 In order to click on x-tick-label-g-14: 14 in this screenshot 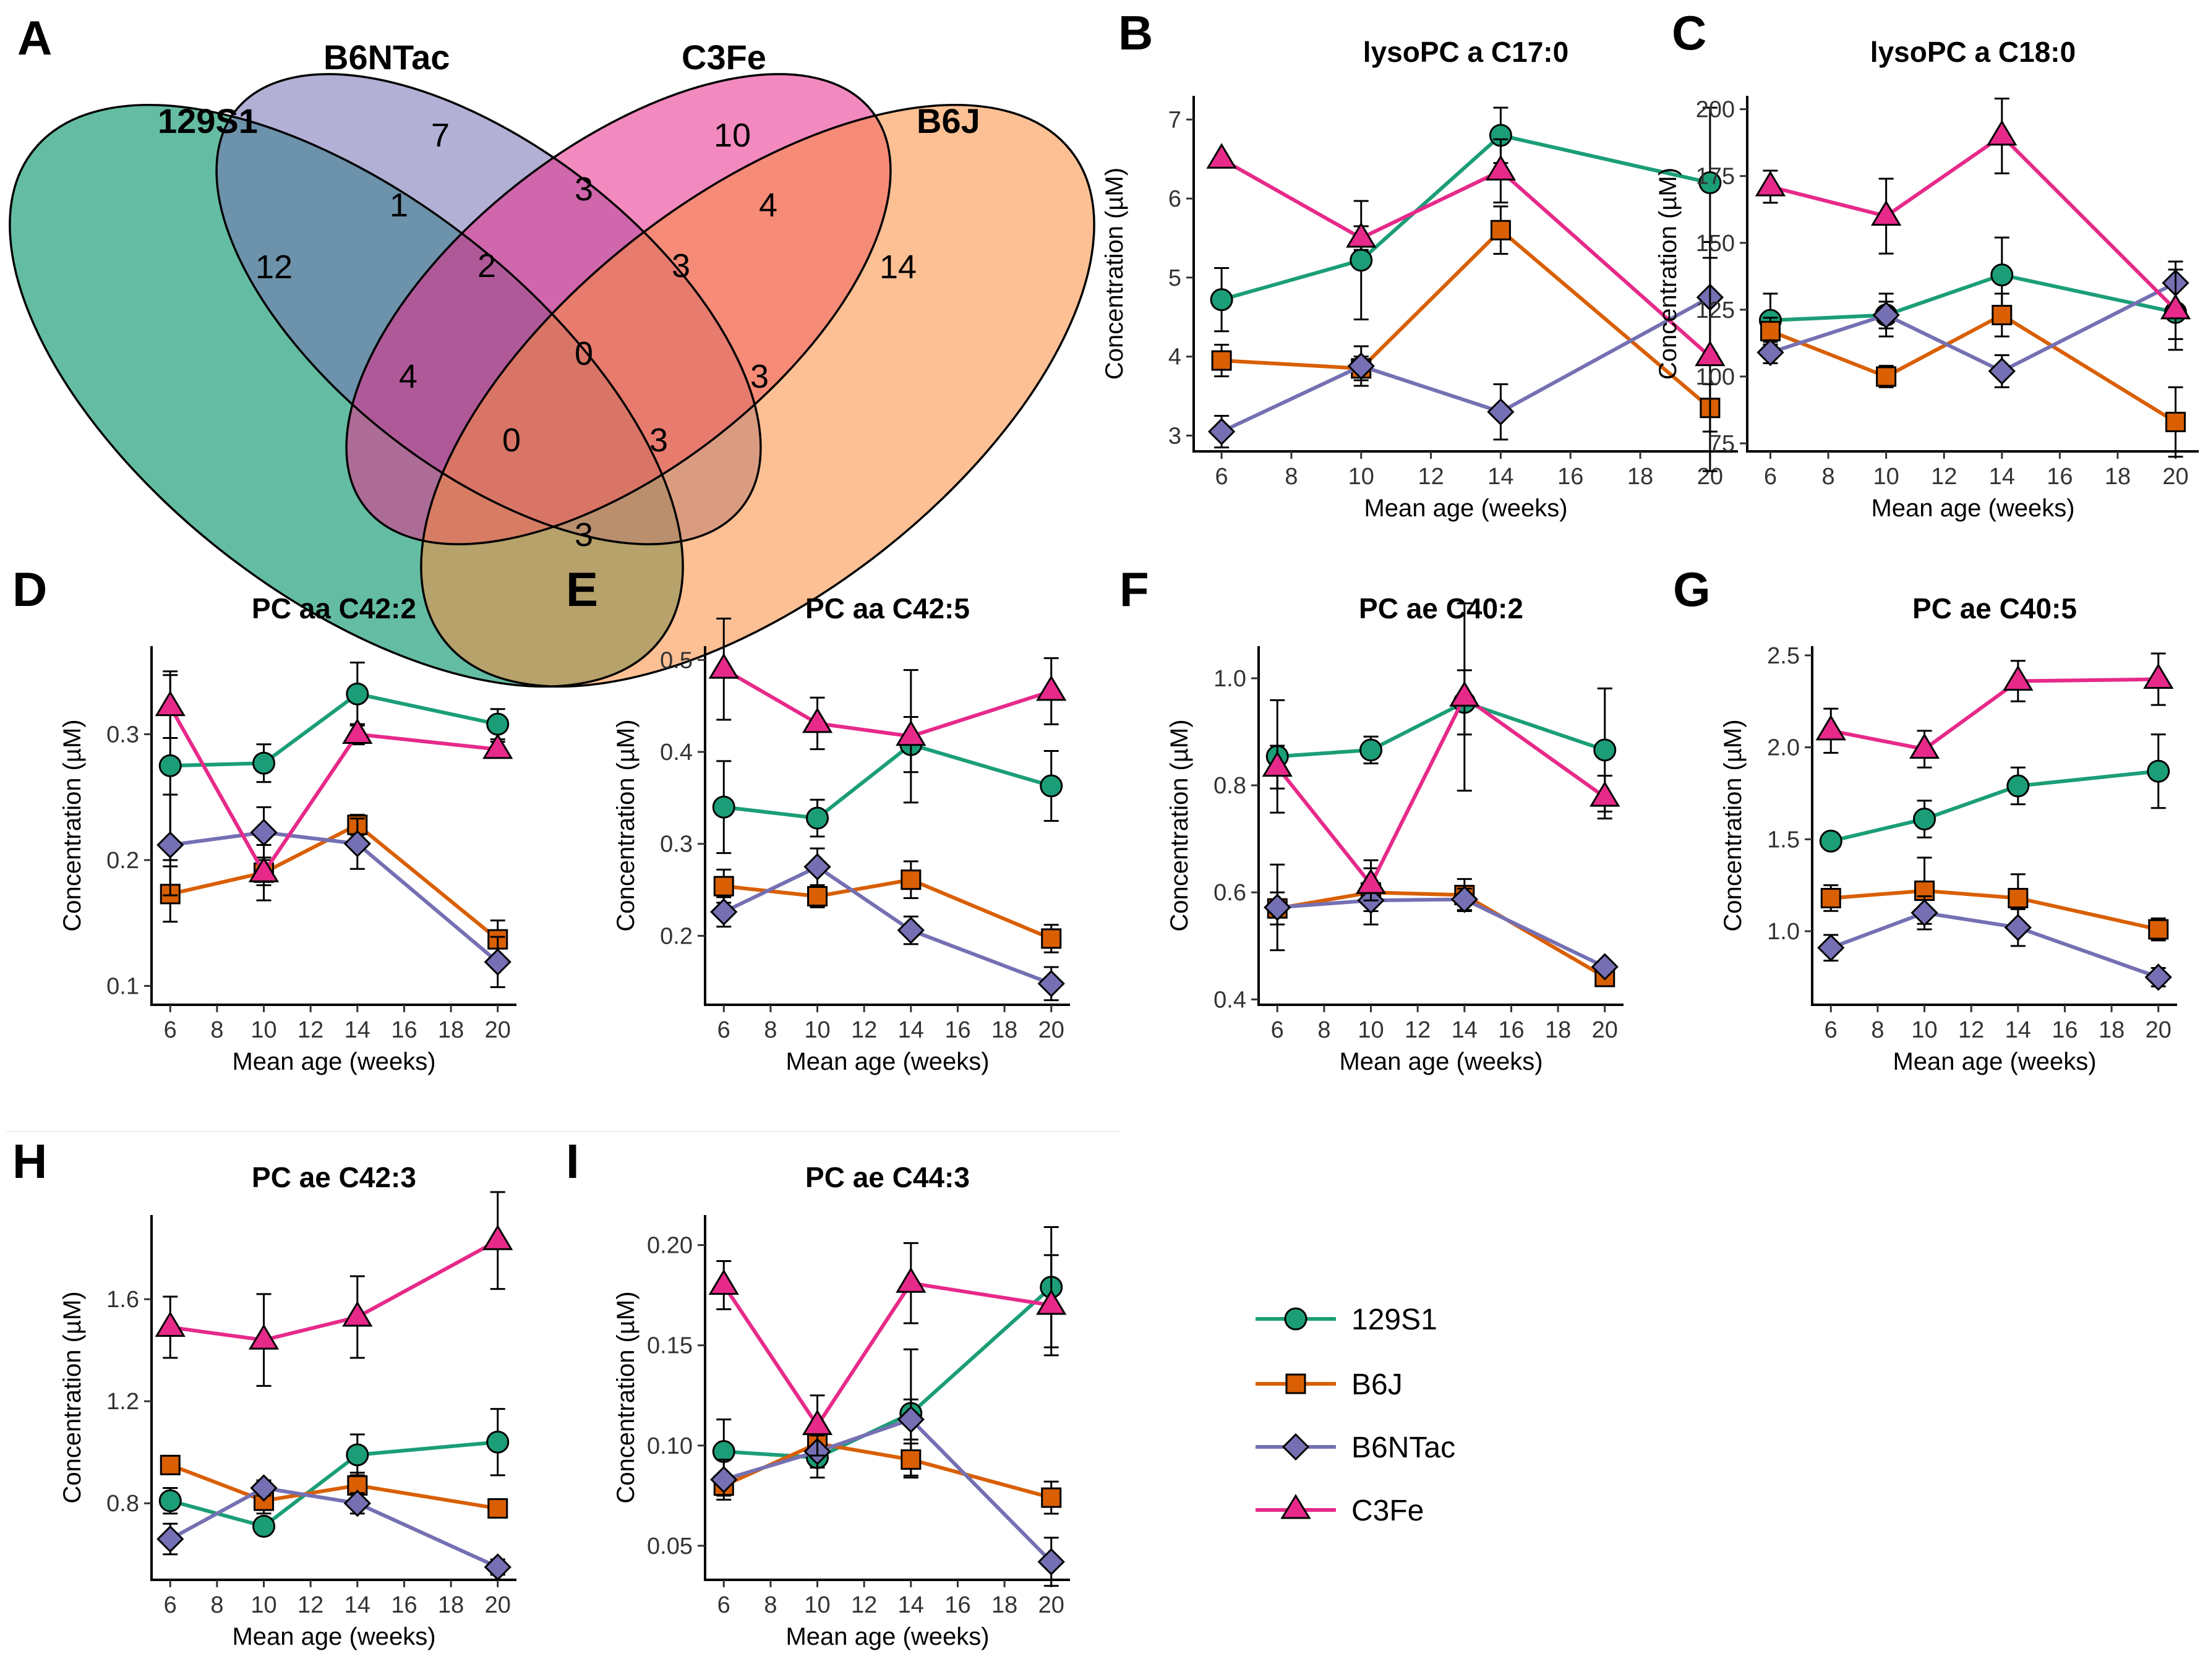, I will do `click(2018, 1030)`.